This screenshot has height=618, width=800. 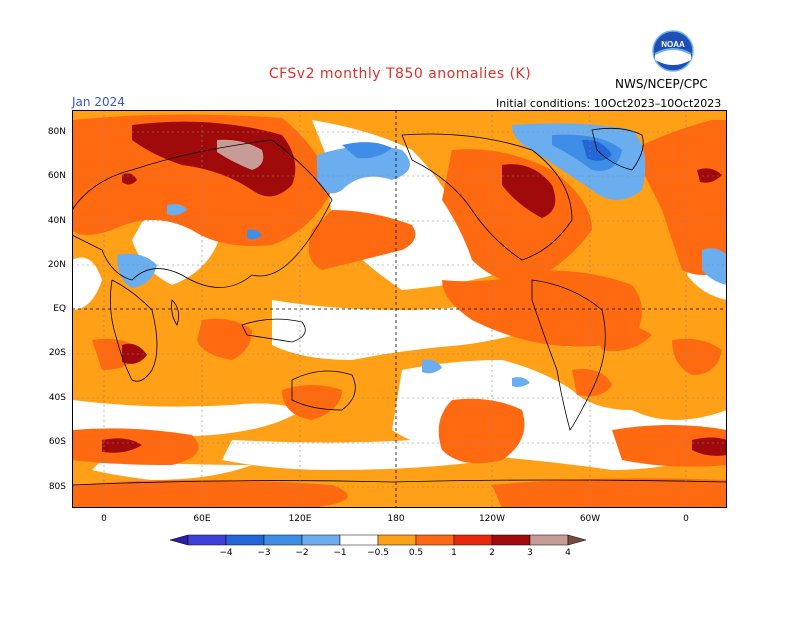 I want to click on lat-label: EQ, so click(x=59, y=309).